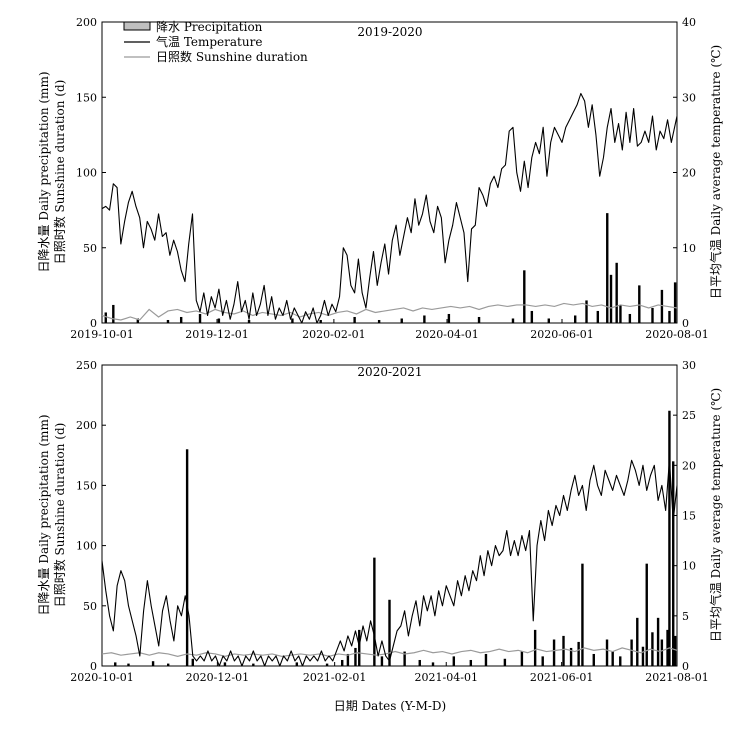  What do you see at coordinates (209, 27) in the screenshot?
I see `legend-precipitation-label: 降水 Precipitation` at bounding box center [209, 27].